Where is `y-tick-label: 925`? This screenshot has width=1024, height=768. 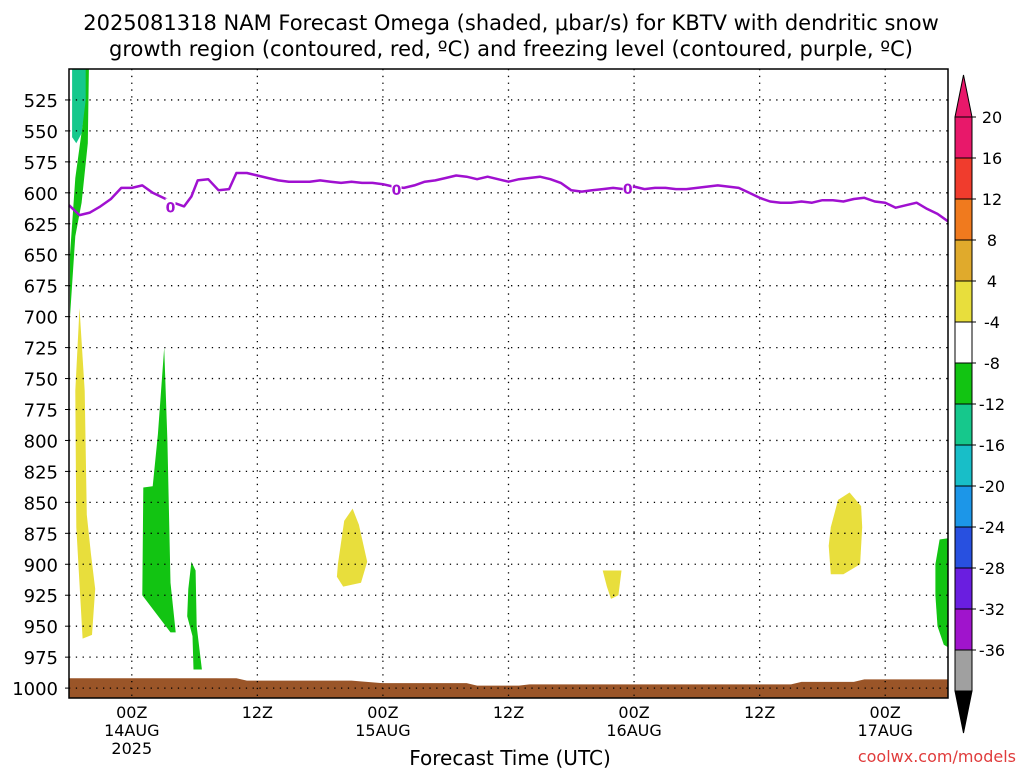
y-tick-label: 925 is located at coordinates (41, 596).